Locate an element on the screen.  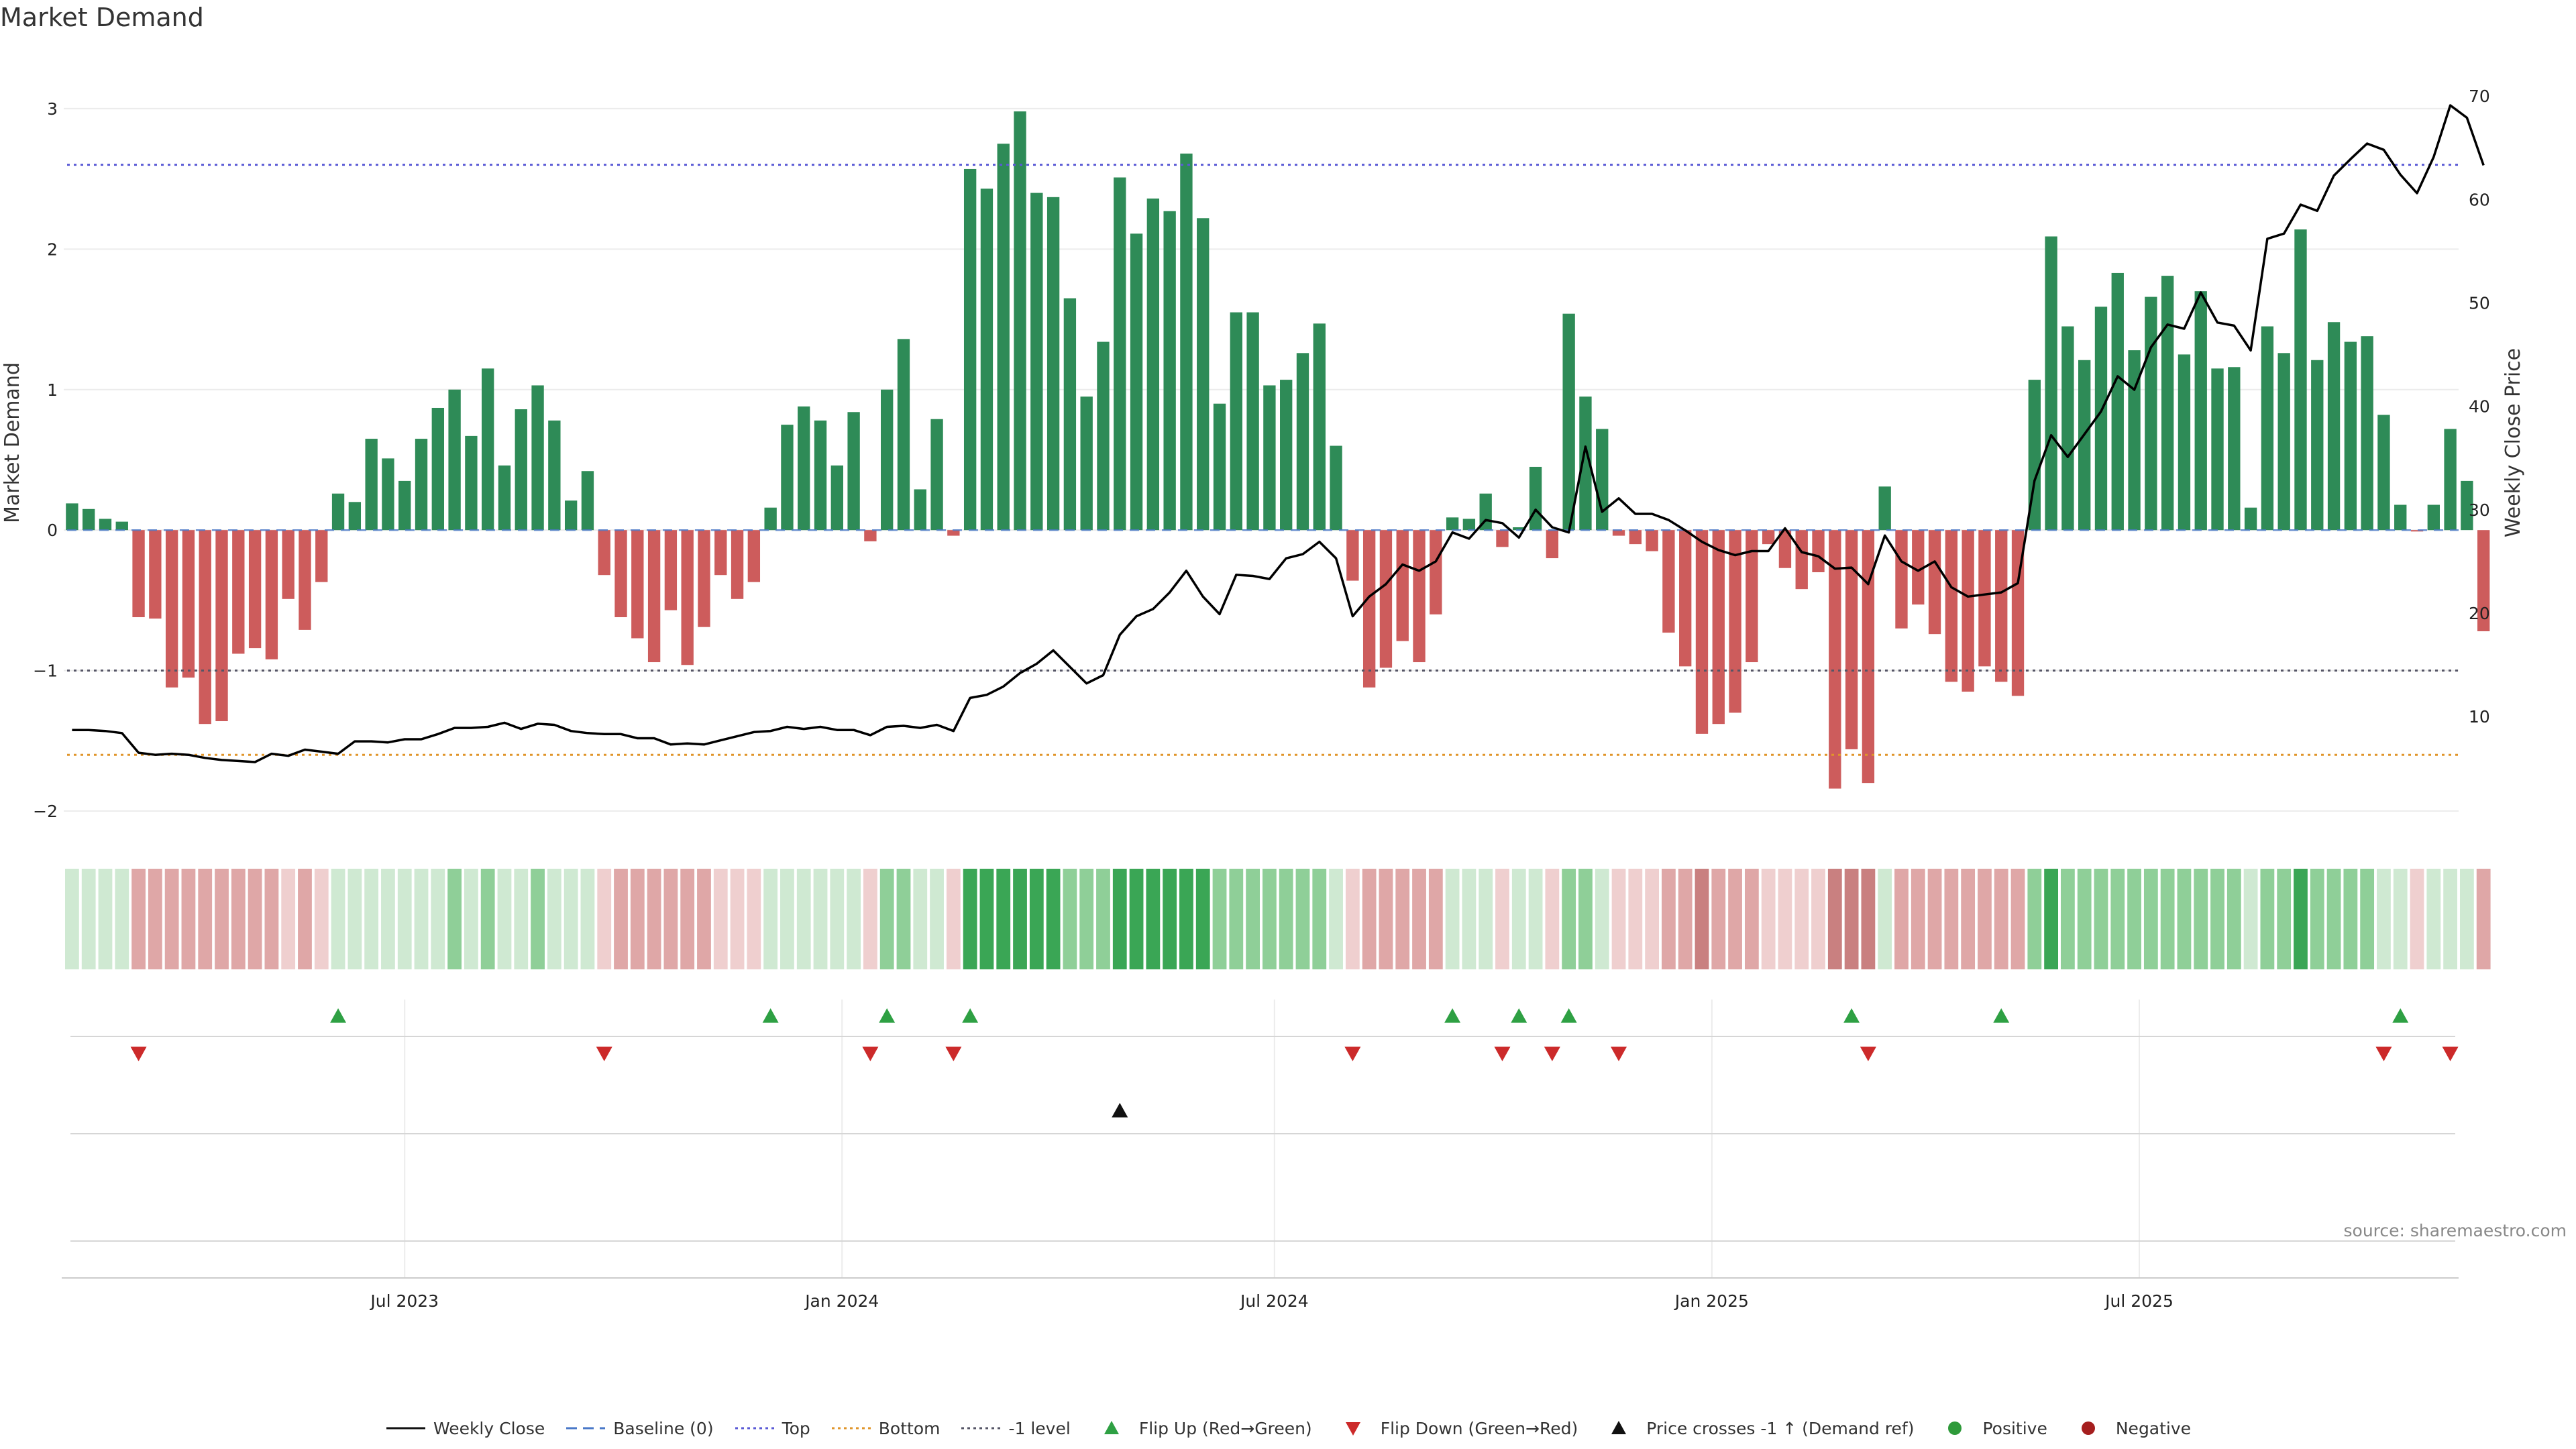
y2-tick-label: 40 is located at coordinates (2479, 407).